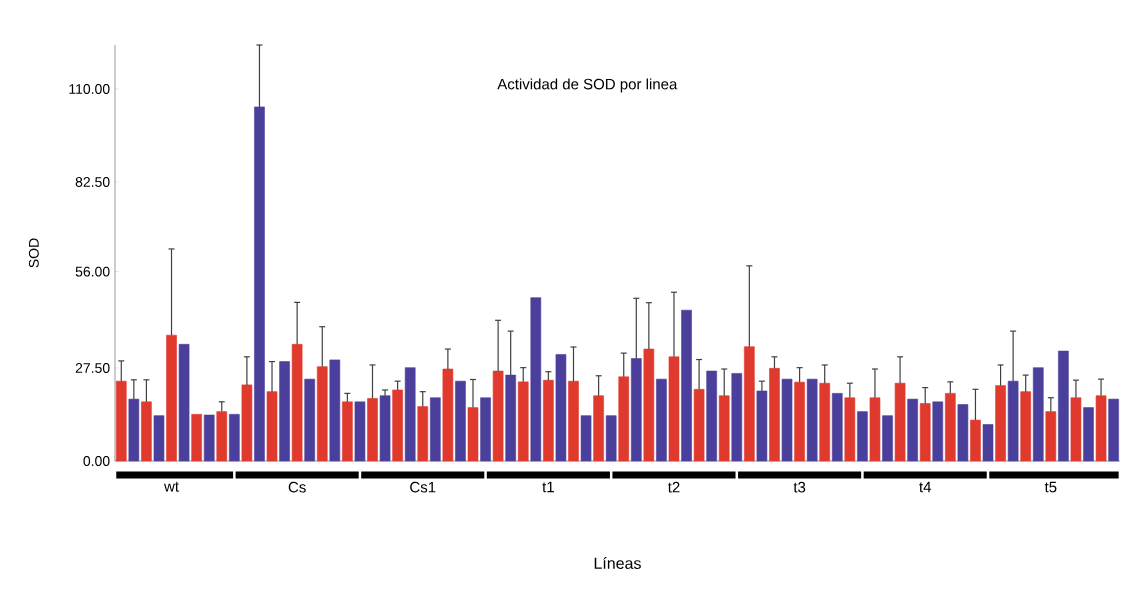 This screenshot has height=590, width=1130. Describe the element at coordinates (33, 253) in the screenshot. I see `y-axis-title: SOD` at that location.